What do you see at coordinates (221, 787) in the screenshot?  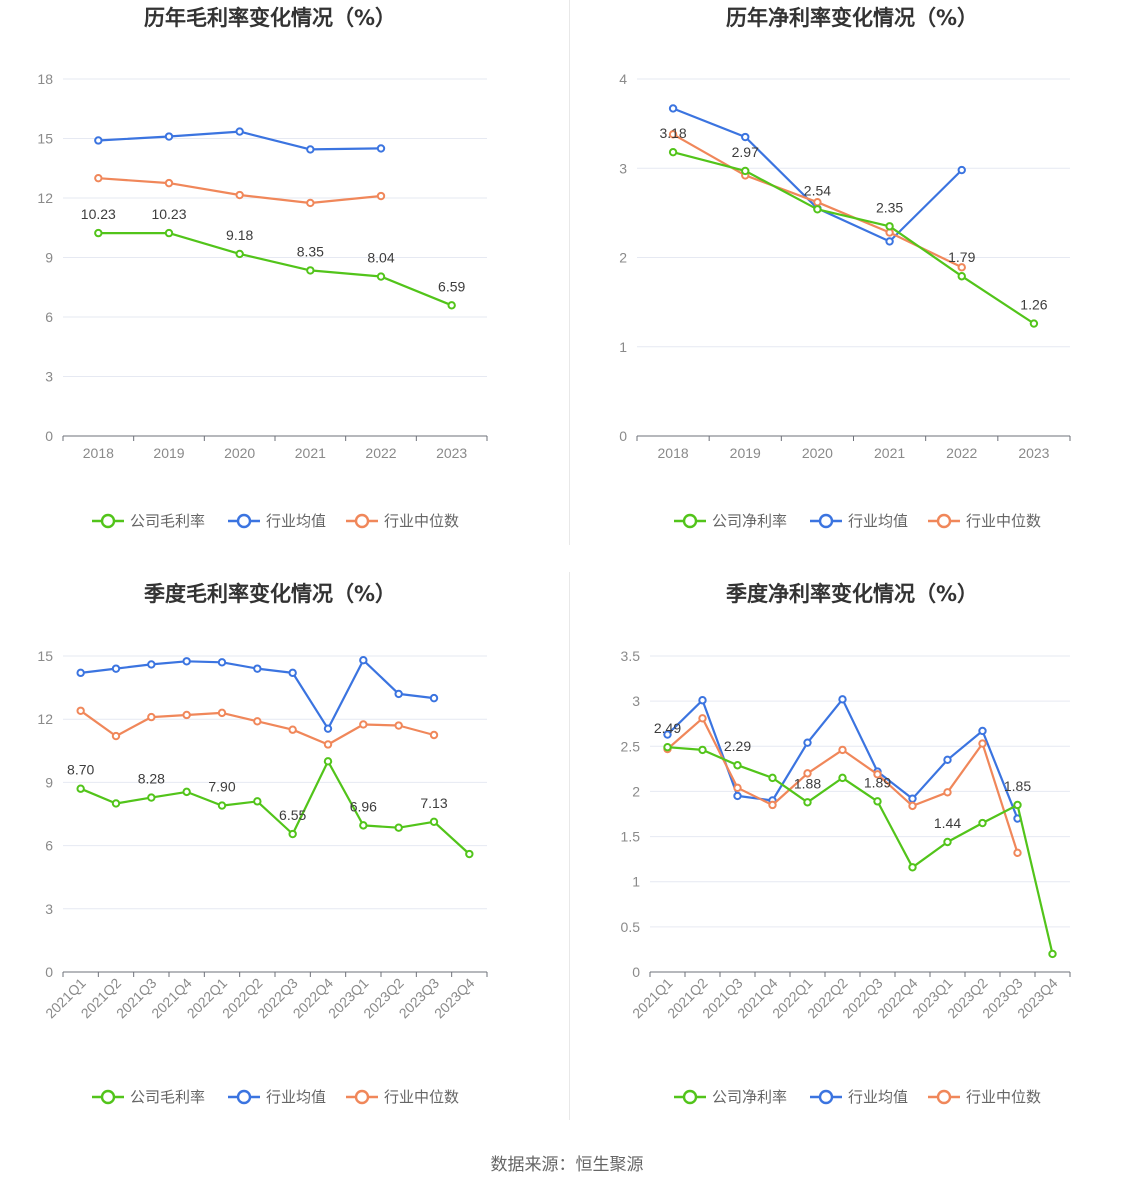 I see `data-label: 7.90` at bounding box center [221, 787].